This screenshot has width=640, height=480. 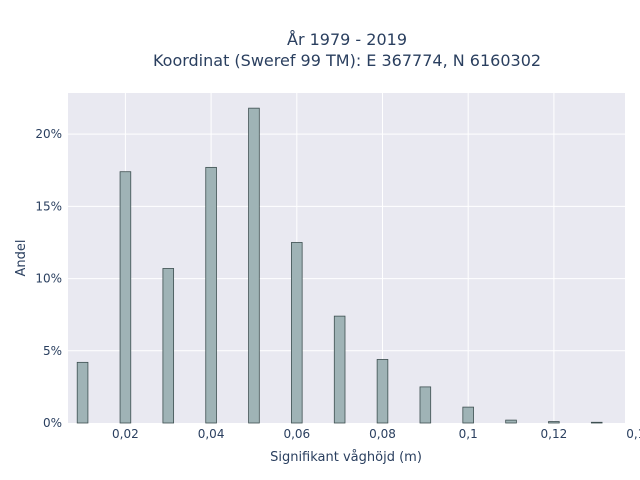 I want to click on x-tick-label: 0,14, so click(x=633, y=434).